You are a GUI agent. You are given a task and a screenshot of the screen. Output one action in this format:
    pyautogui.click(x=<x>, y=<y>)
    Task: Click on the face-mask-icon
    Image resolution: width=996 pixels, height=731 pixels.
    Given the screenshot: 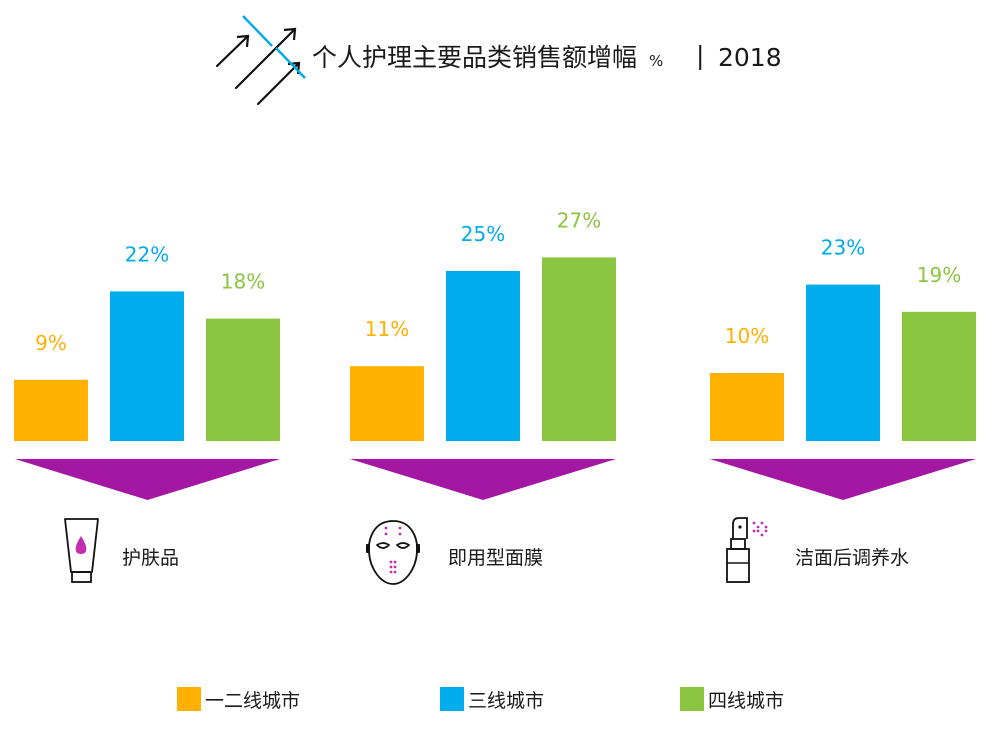 What is the action you would take?
    pyautogui.click(x=393, y=552)
    